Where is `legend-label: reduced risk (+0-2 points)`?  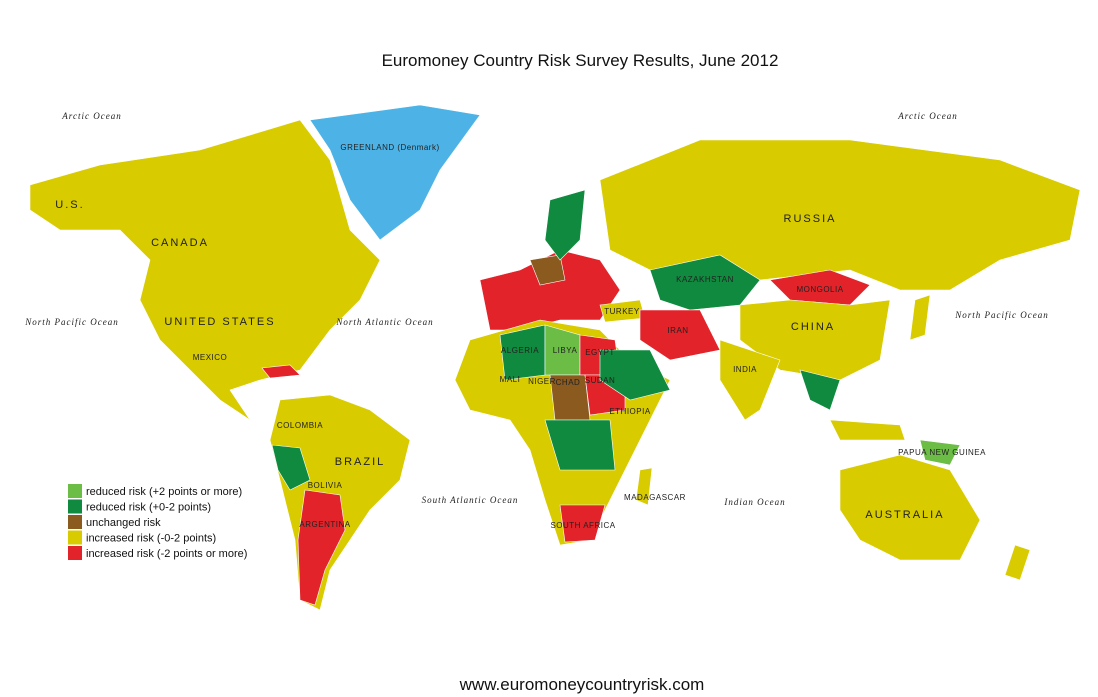 legend-label: reduced risk (+0-2 points) is located at coordinates (148, 508).